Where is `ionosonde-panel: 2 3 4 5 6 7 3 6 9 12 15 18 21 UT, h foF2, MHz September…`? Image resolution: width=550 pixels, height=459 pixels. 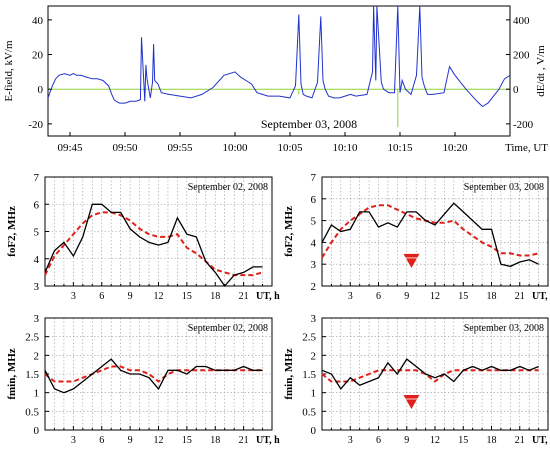 ionosonde-panel: 2 3 4 5 6 7 3 6 9 12 15 18 21 UT, h foF2, MHz September… is located at coordinates (416, 237).